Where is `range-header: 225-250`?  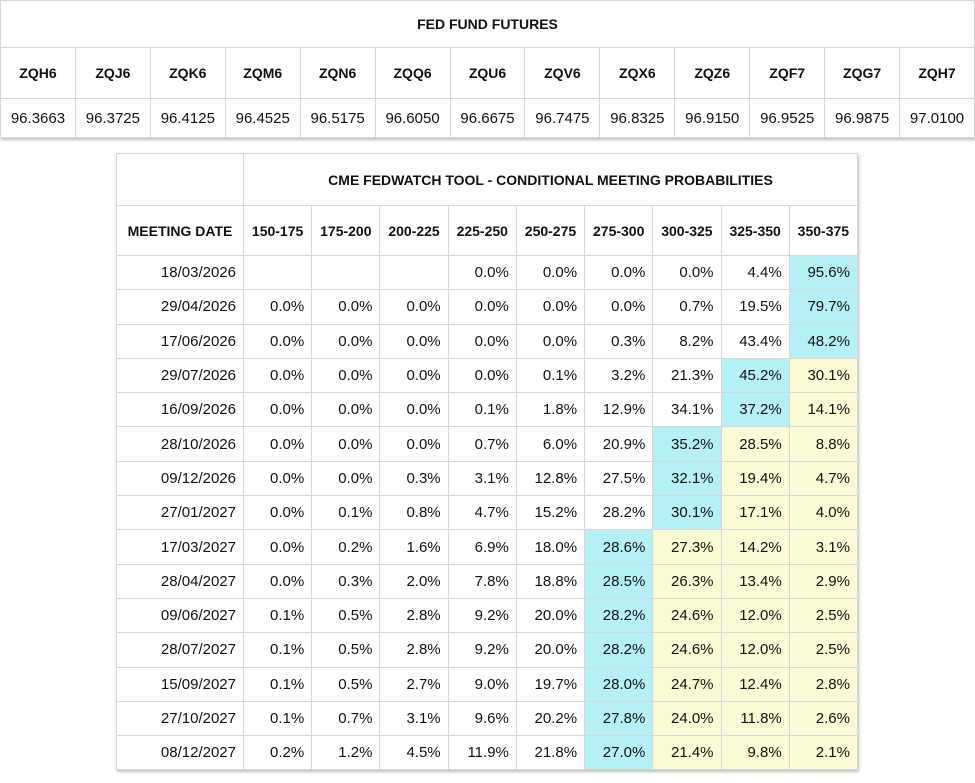
range-header: 225-250 is located at coordinates (482, 230).